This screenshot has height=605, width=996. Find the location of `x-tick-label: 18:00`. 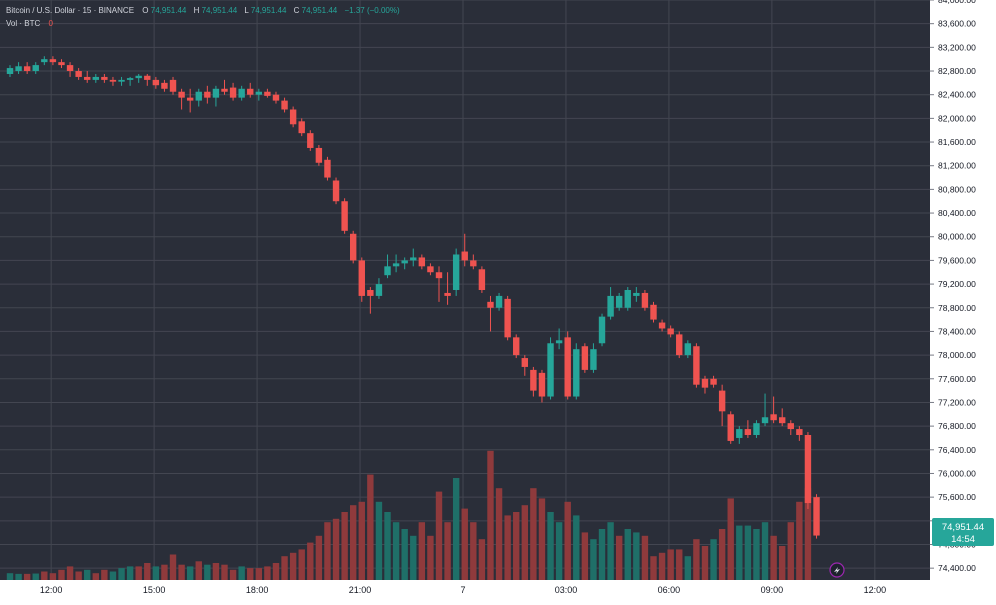

x-tick-label: 18:00 is located at coordinates (257, 590).